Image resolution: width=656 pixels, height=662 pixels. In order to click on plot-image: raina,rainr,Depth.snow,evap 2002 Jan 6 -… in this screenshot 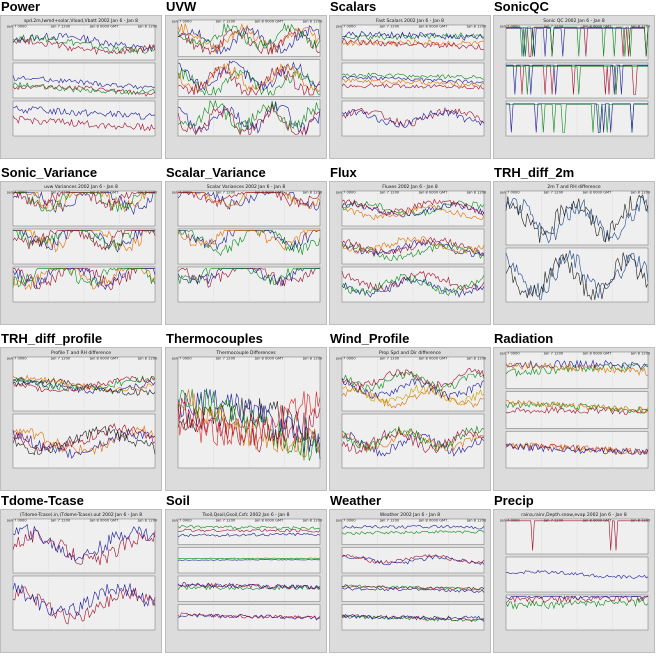, I will do `click(574, 581)`.